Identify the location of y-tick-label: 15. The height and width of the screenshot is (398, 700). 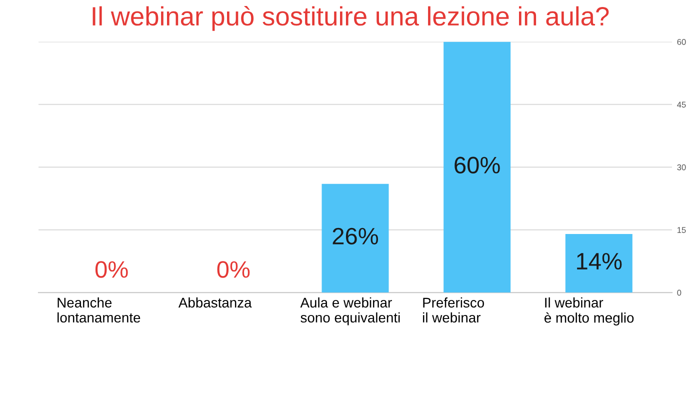
(681, 230).